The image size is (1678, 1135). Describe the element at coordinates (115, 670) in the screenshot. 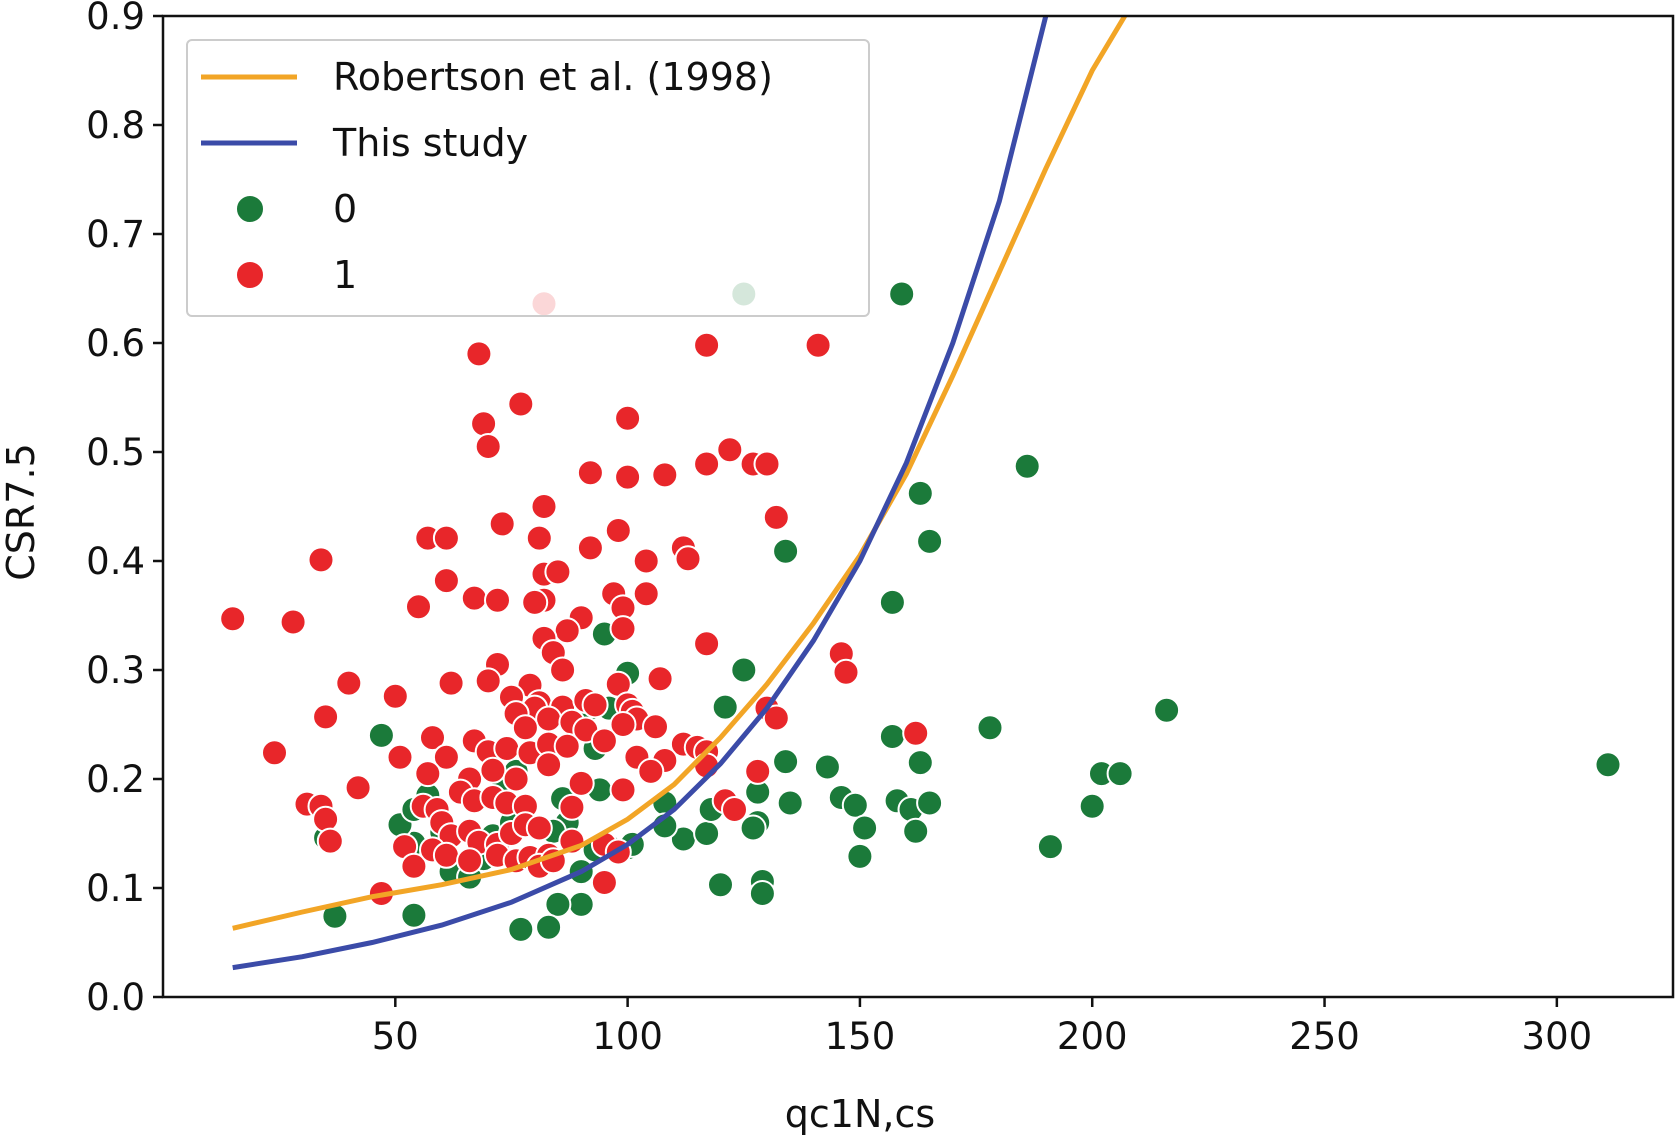

I see `y-tick-label: 0.3` at that location.